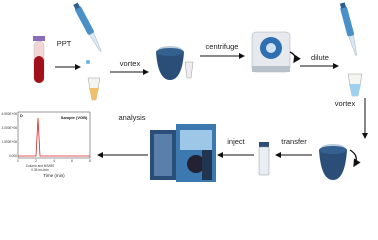  What do you see at coordinates (88, 62) in the screenshot?
I see `droplet` at bounding box center [88, 62].